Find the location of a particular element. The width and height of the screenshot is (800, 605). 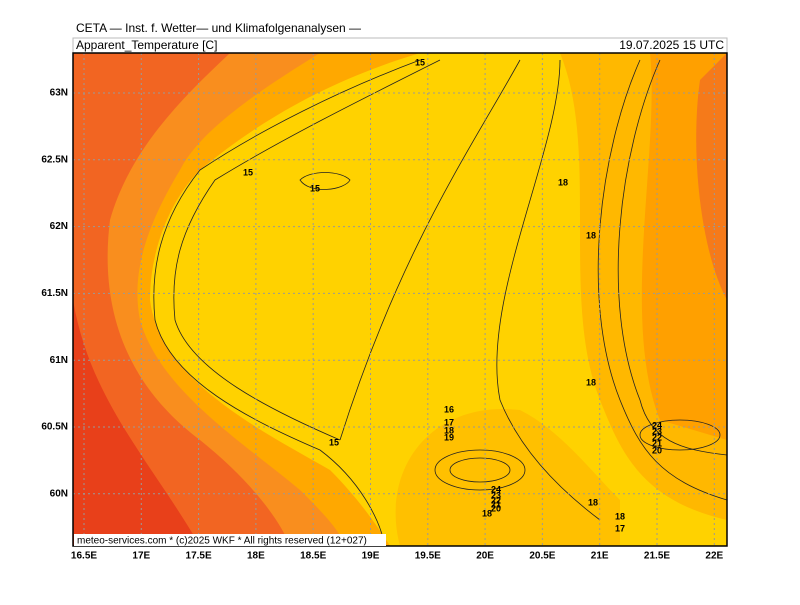

lon-label: 18E is located at coordinates (256, 556).